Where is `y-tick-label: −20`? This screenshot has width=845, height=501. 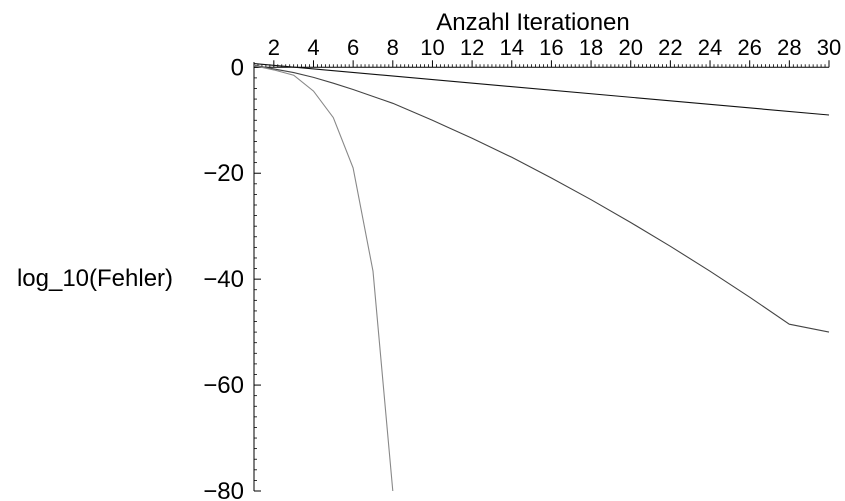
y-tick-label: −20 is located at coordinates (223, 173).